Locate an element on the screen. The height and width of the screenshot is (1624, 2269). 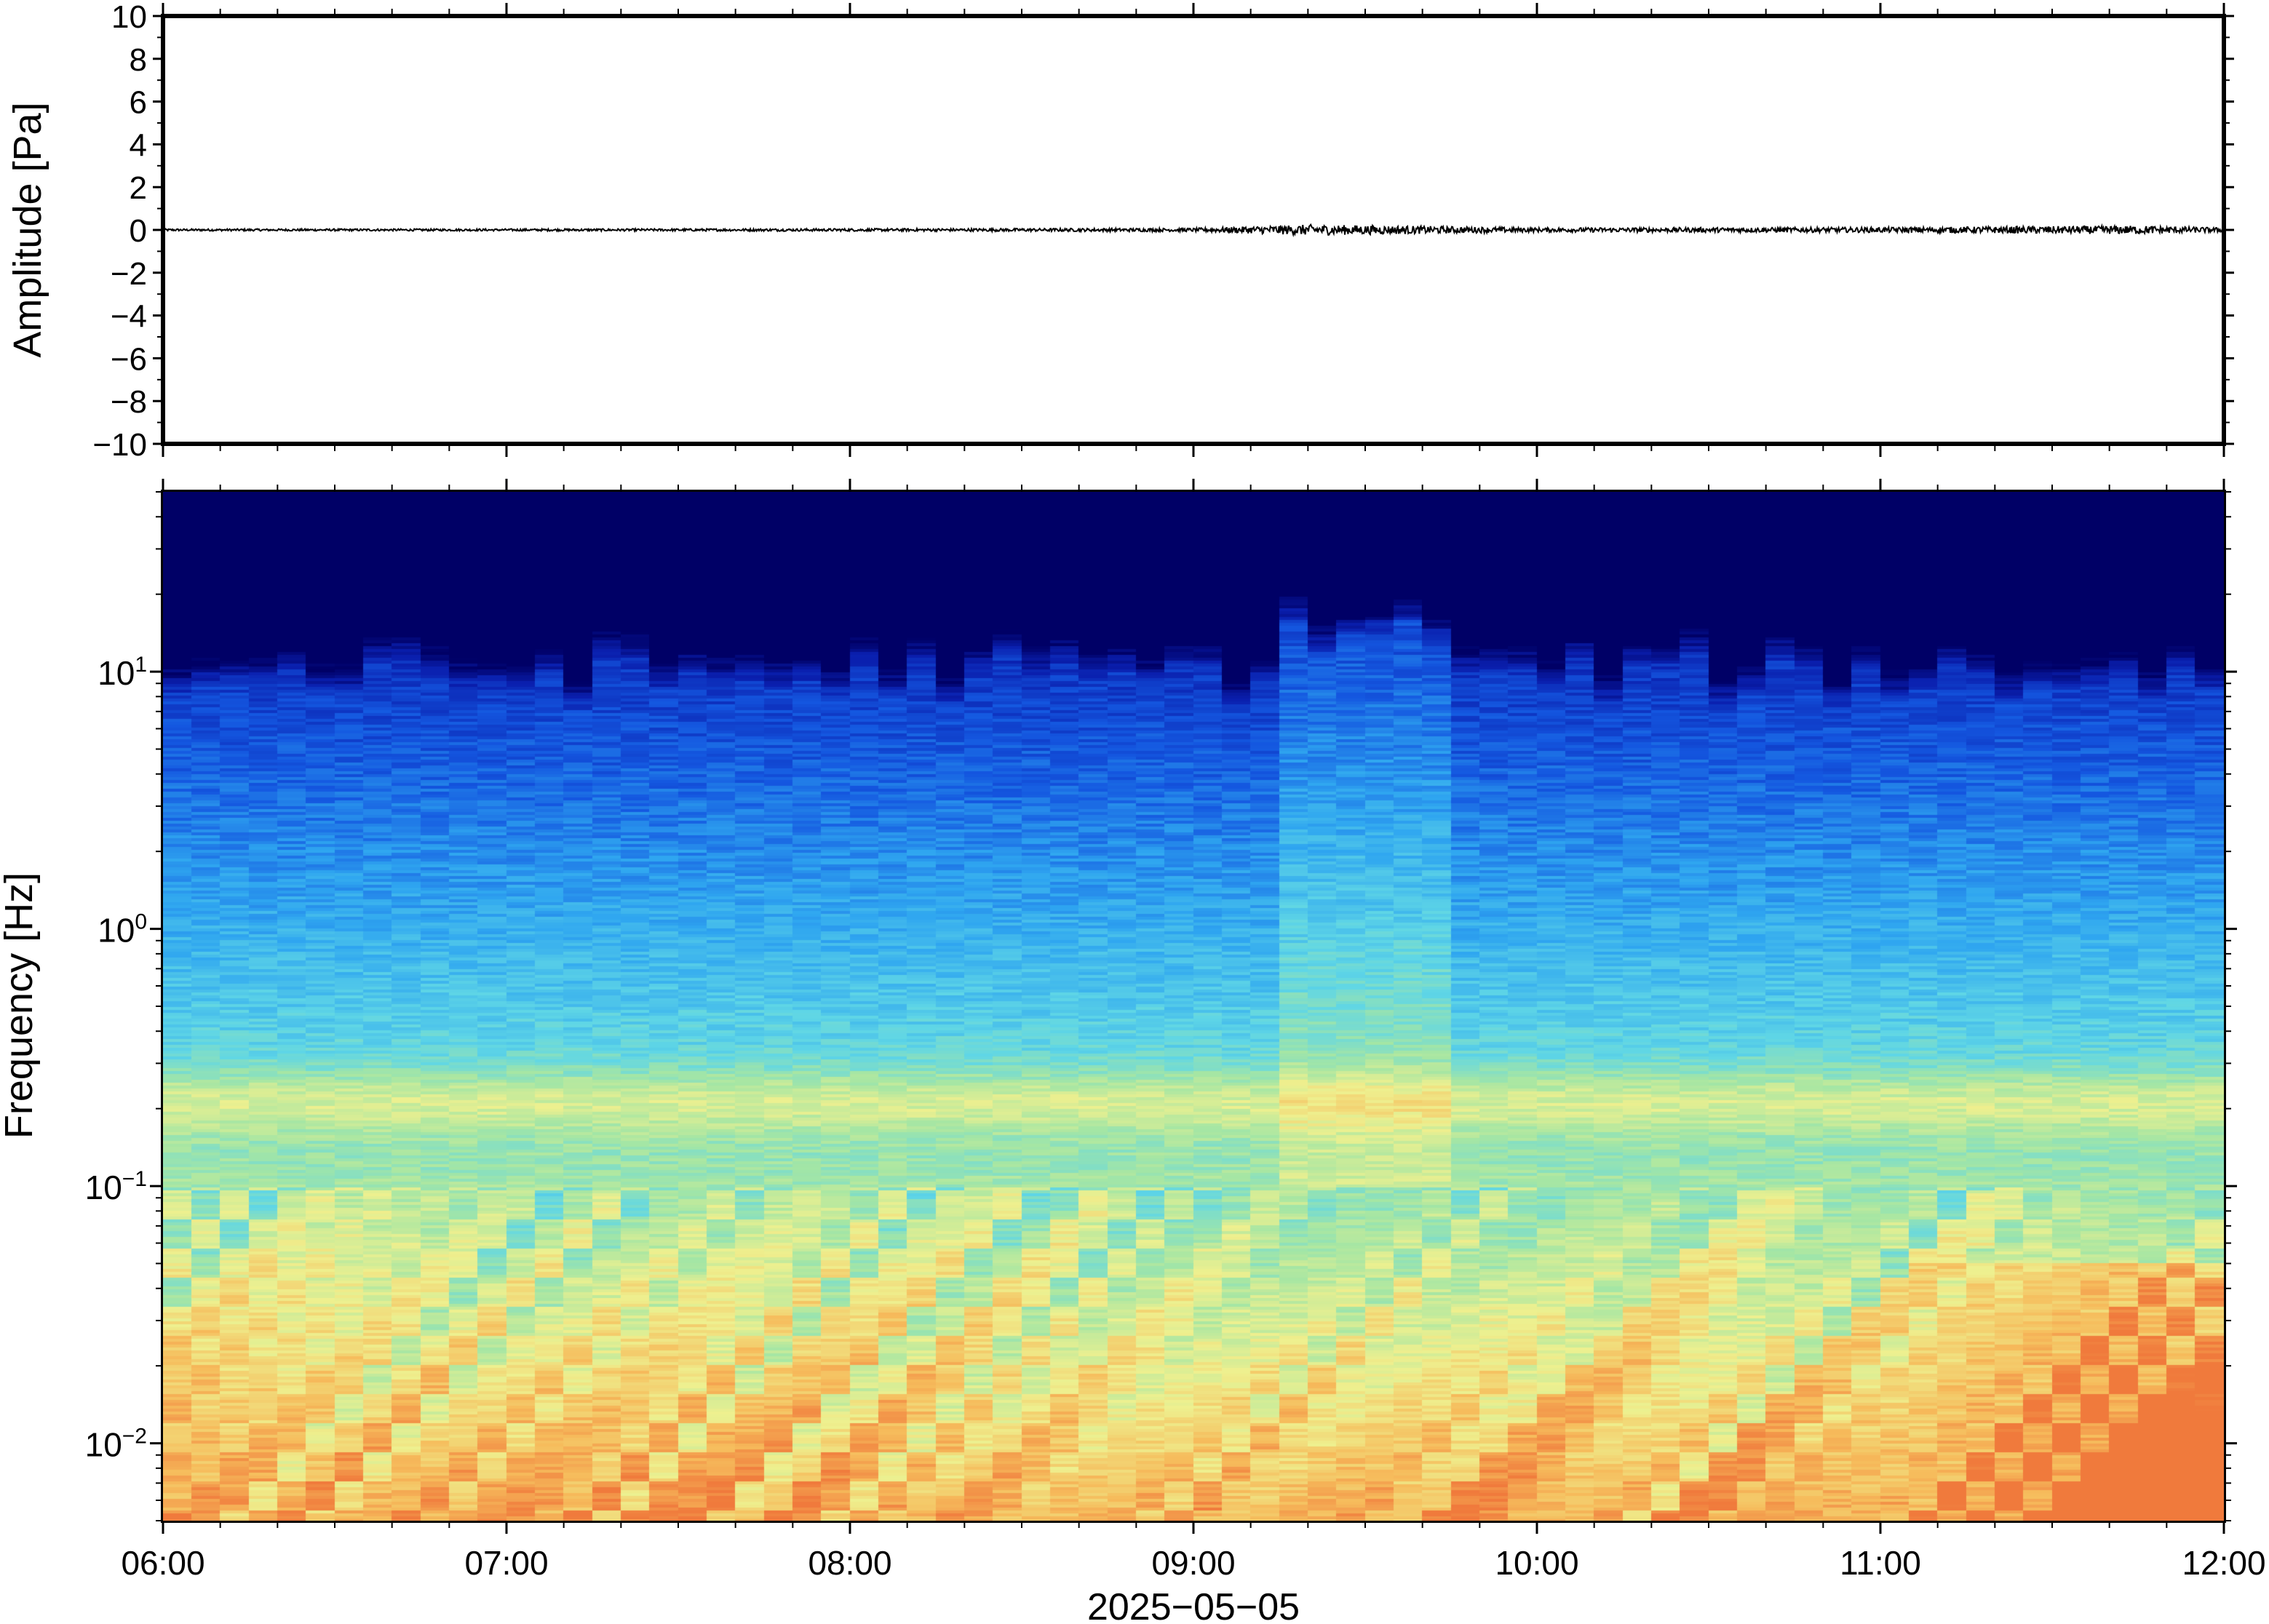
x-tick-label: 12:00 is located at coordinates (2223, 1563).